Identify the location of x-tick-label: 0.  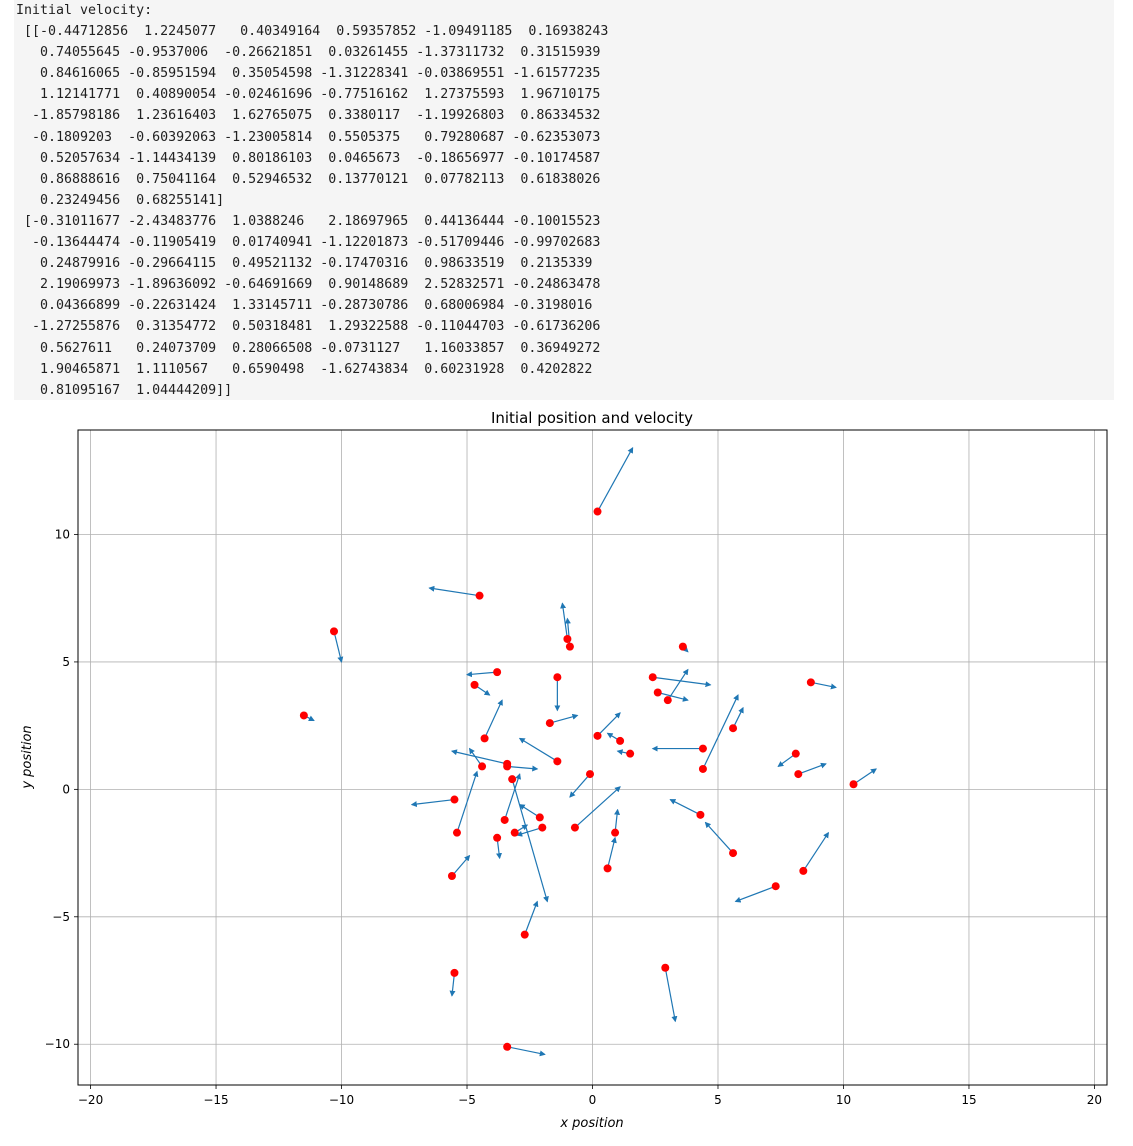
(593, 1100).